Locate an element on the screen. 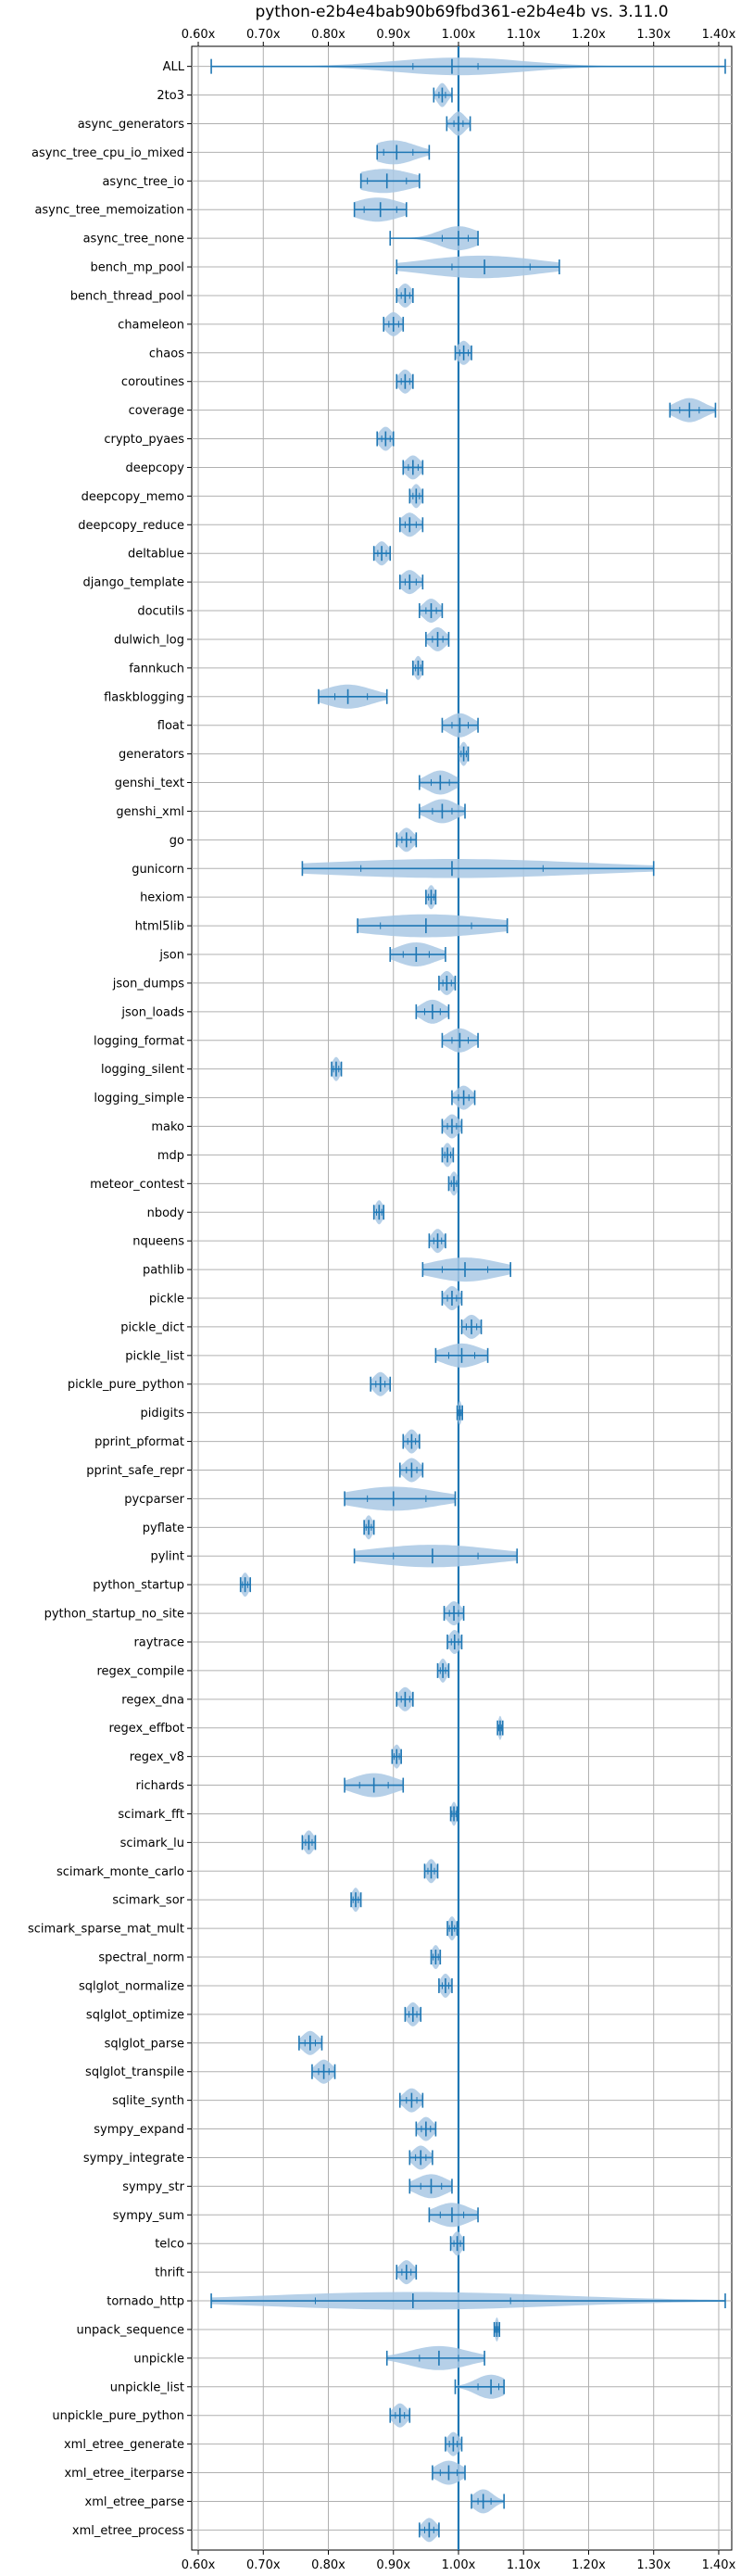 This screenshot has width=741, height=2576. violin-python_startup_no_site is located at coordinates (454, 1613).